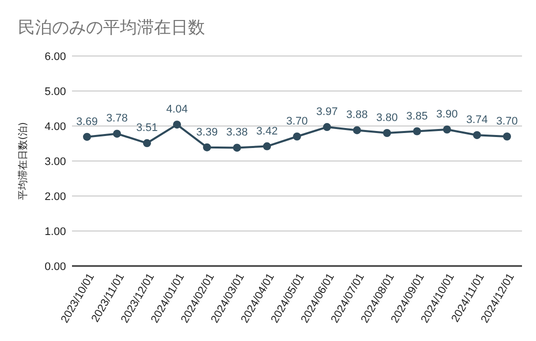  I want to click on chart-title: 民泊のみの平均滞在日数, so click(111, 28).